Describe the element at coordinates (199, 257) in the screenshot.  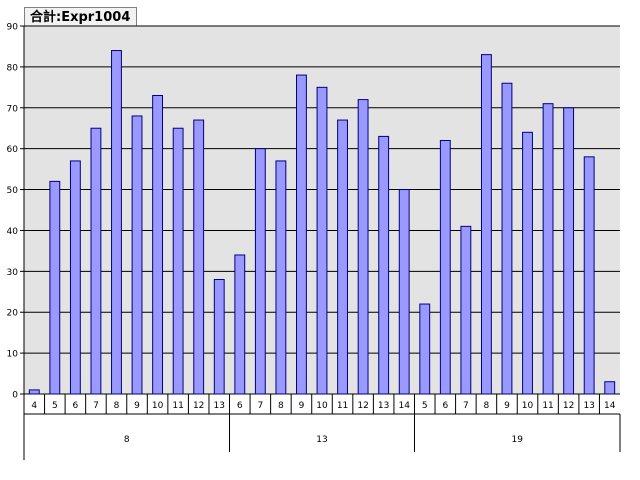
I see `bar-g0-c8` at that location.